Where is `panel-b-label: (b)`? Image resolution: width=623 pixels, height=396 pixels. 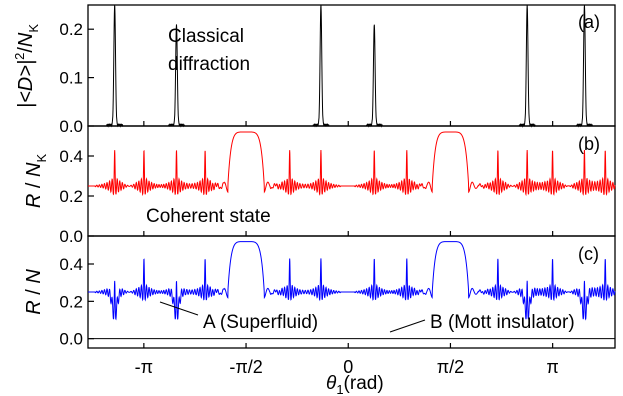
panel-b-label: (b) is located at coordinates (589, 144).